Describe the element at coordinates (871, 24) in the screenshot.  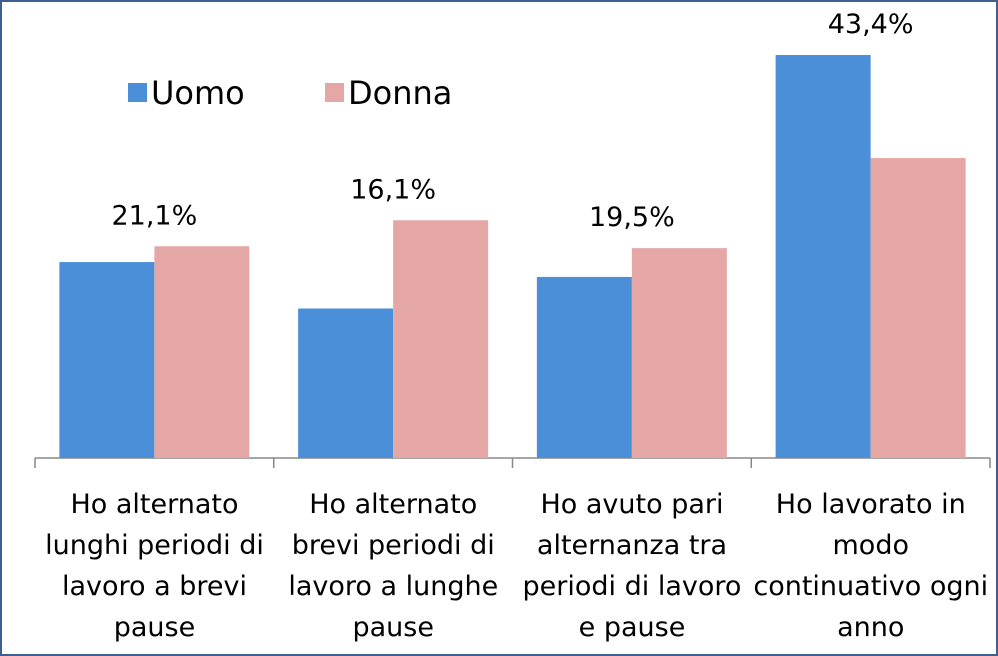
I see `data-label: 43,4%` at that location.